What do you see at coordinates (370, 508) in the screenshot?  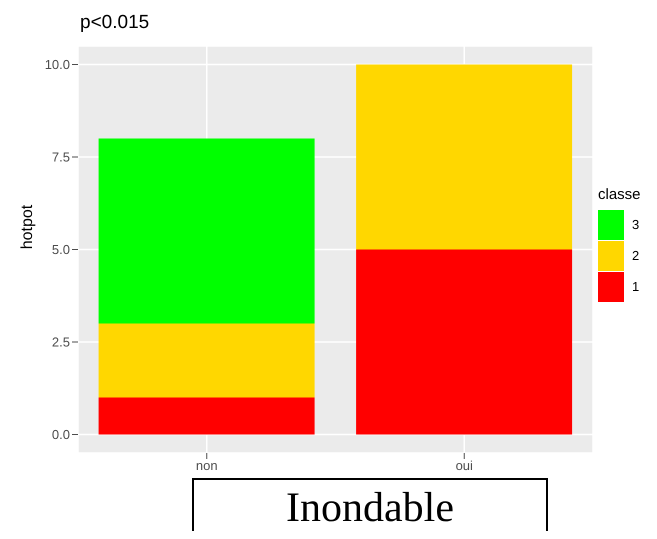 I see `x-axis-title: Inondable` at bounding box center [370, 508].